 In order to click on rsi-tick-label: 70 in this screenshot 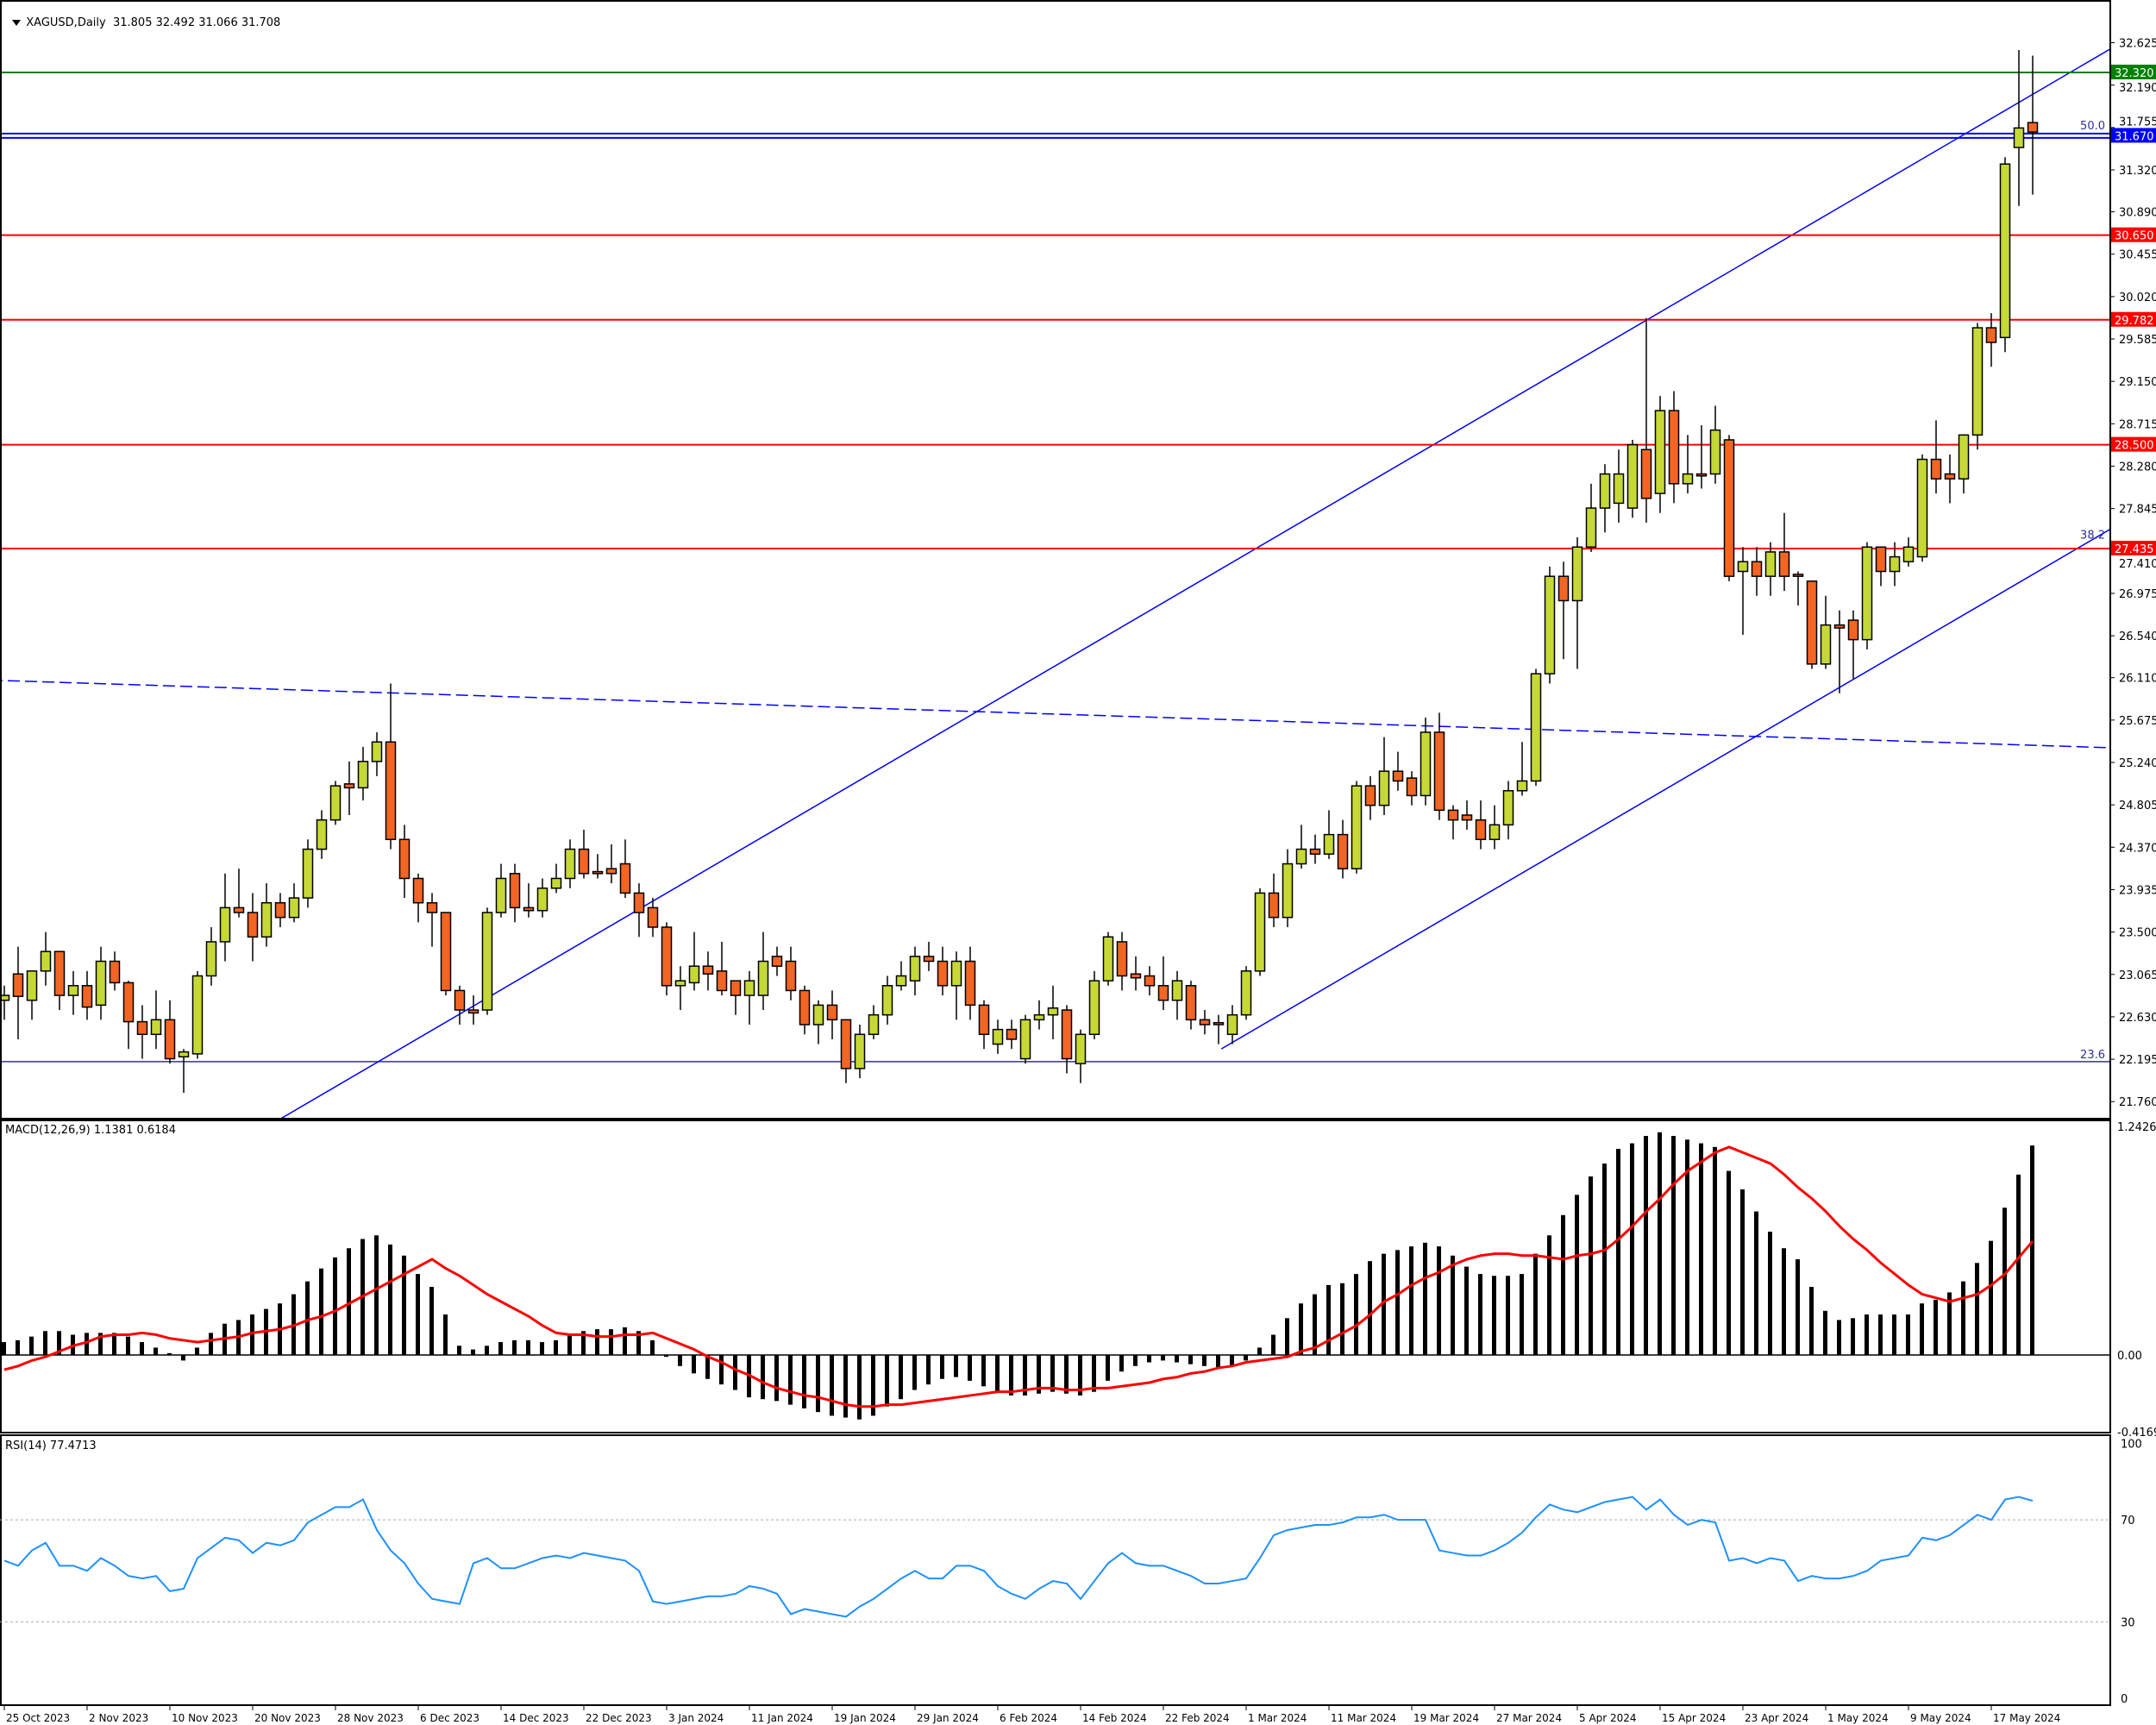, I will do `click(2128, 1521)`.